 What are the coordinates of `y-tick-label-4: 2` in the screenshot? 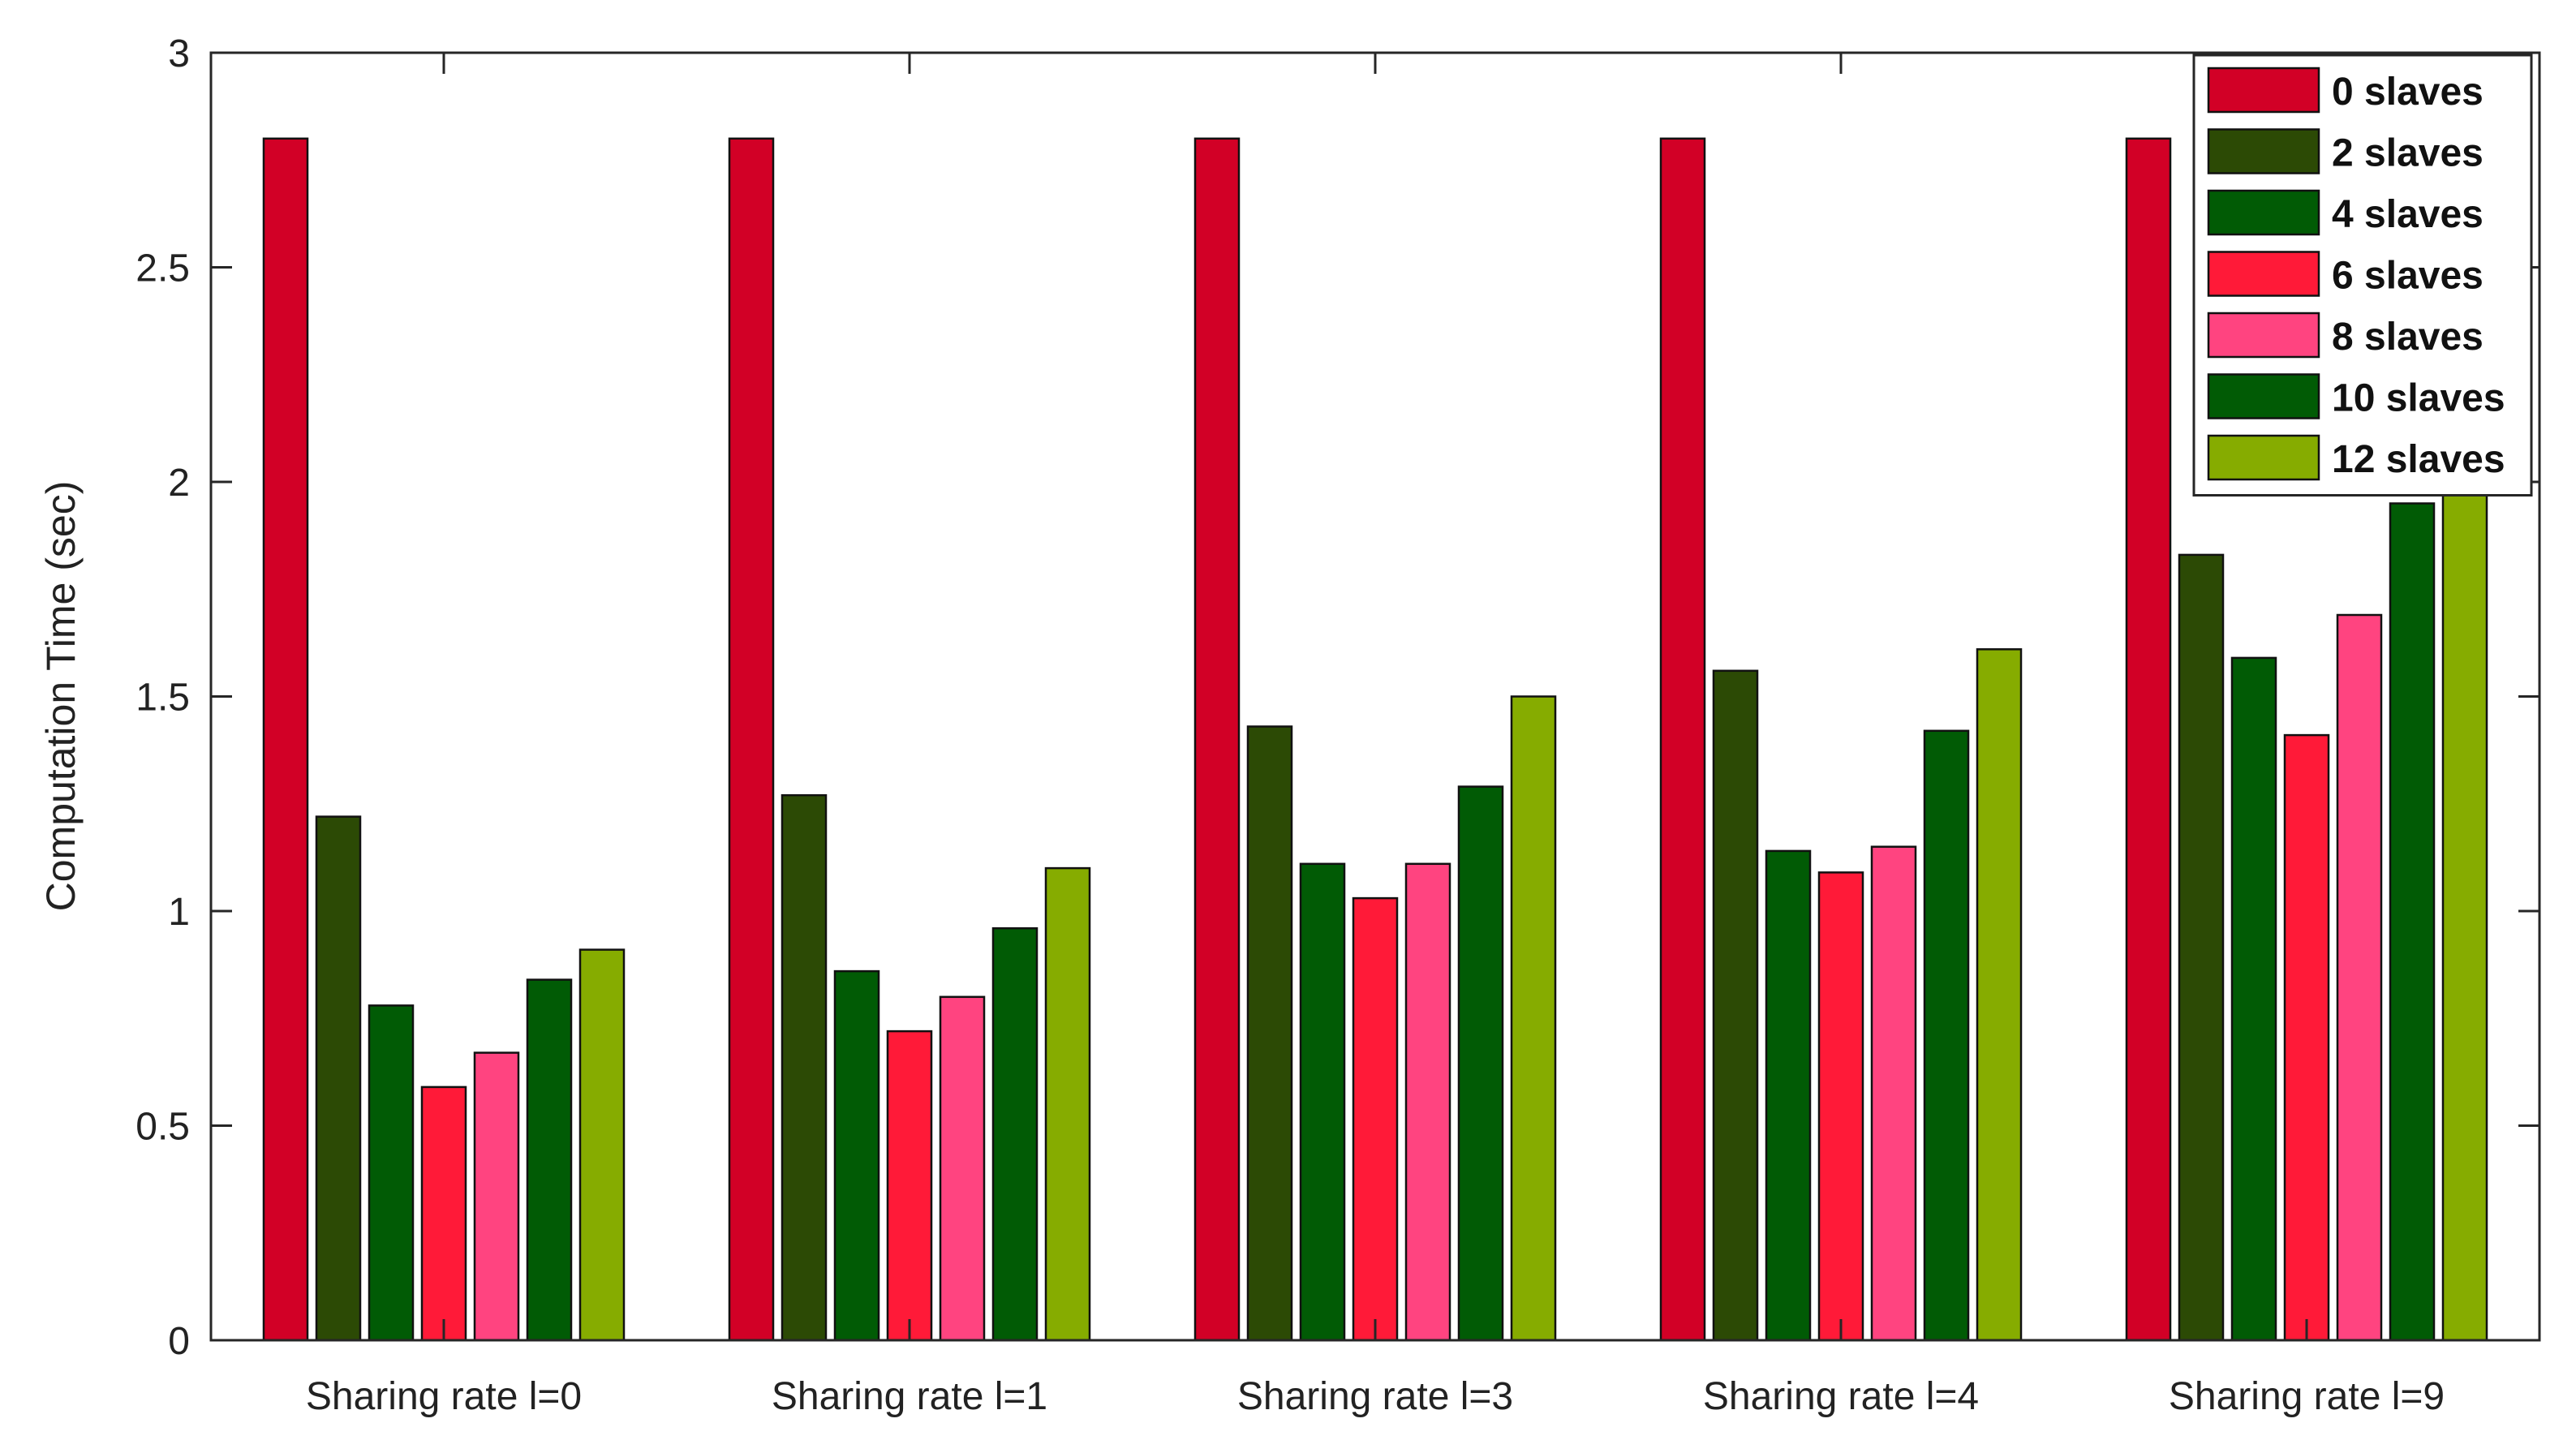 It's located at (179, 483).